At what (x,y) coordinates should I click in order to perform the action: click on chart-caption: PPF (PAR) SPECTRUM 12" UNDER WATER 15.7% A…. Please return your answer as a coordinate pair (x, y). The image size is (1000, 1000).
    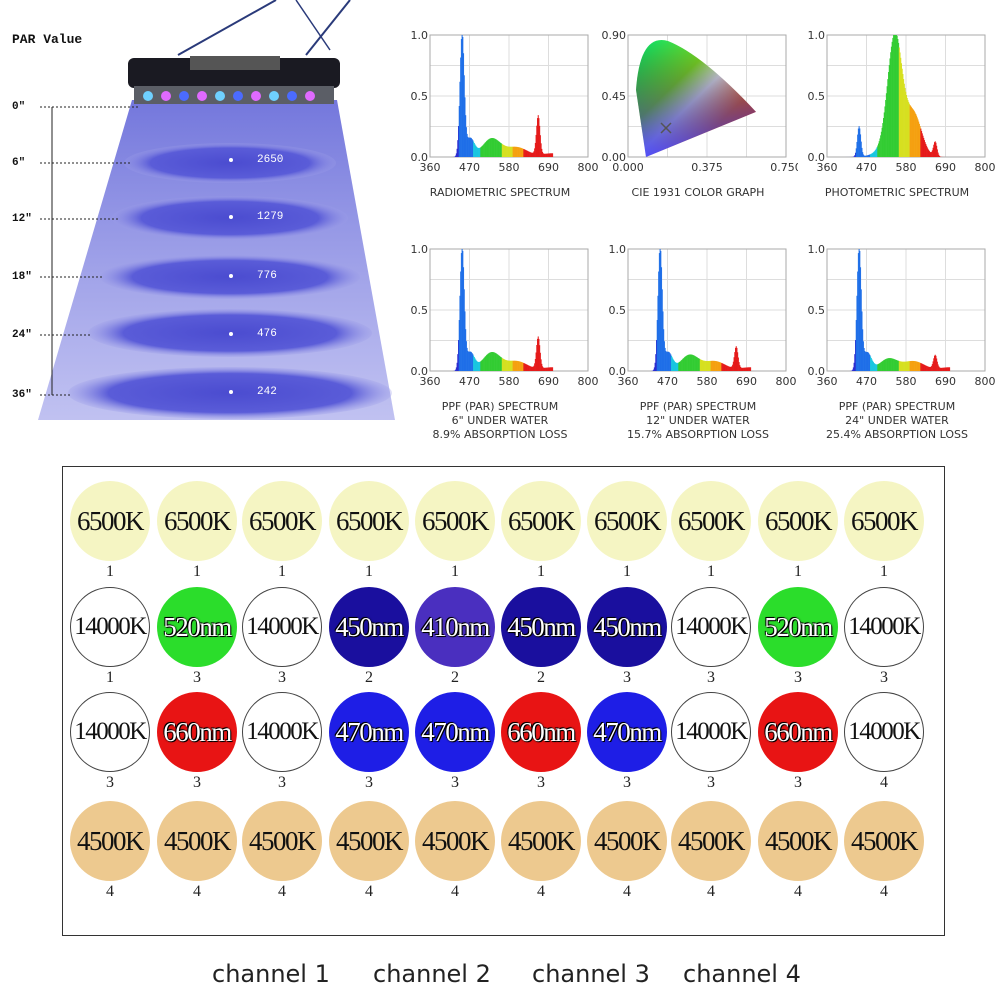
    Looking at the image, I should click on (698, 421).